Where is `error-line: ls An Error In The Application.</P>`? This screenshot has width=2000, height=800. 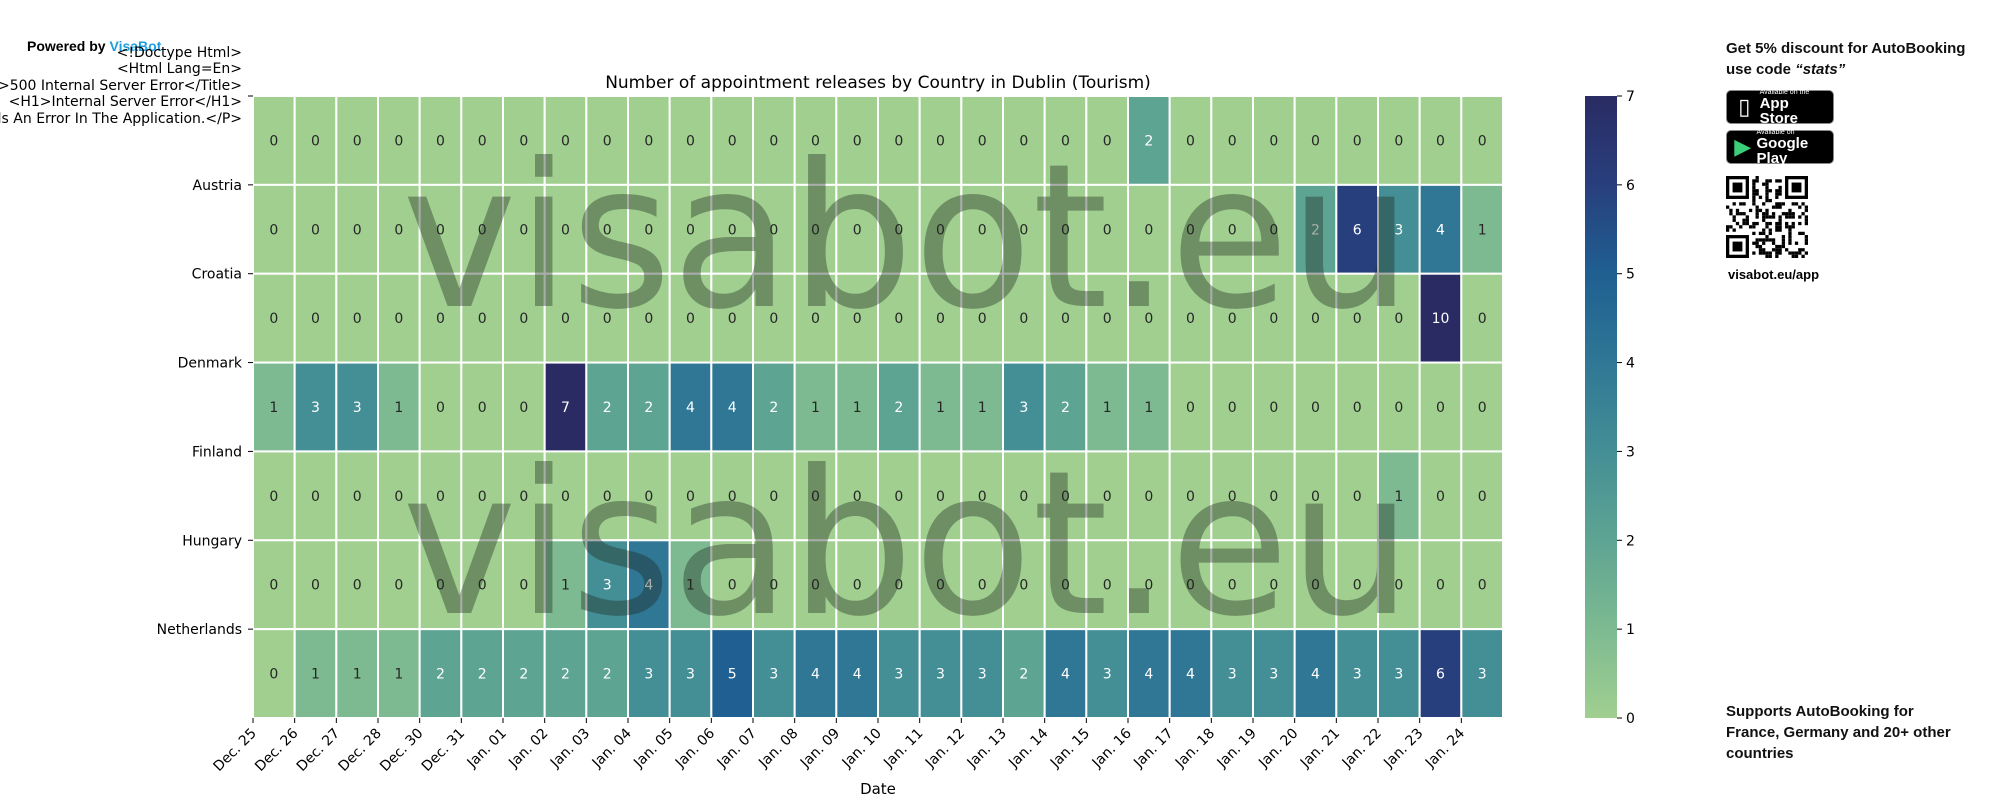 error-line: ls An Error In The Application.</P> is located at coordinates (121, 118).